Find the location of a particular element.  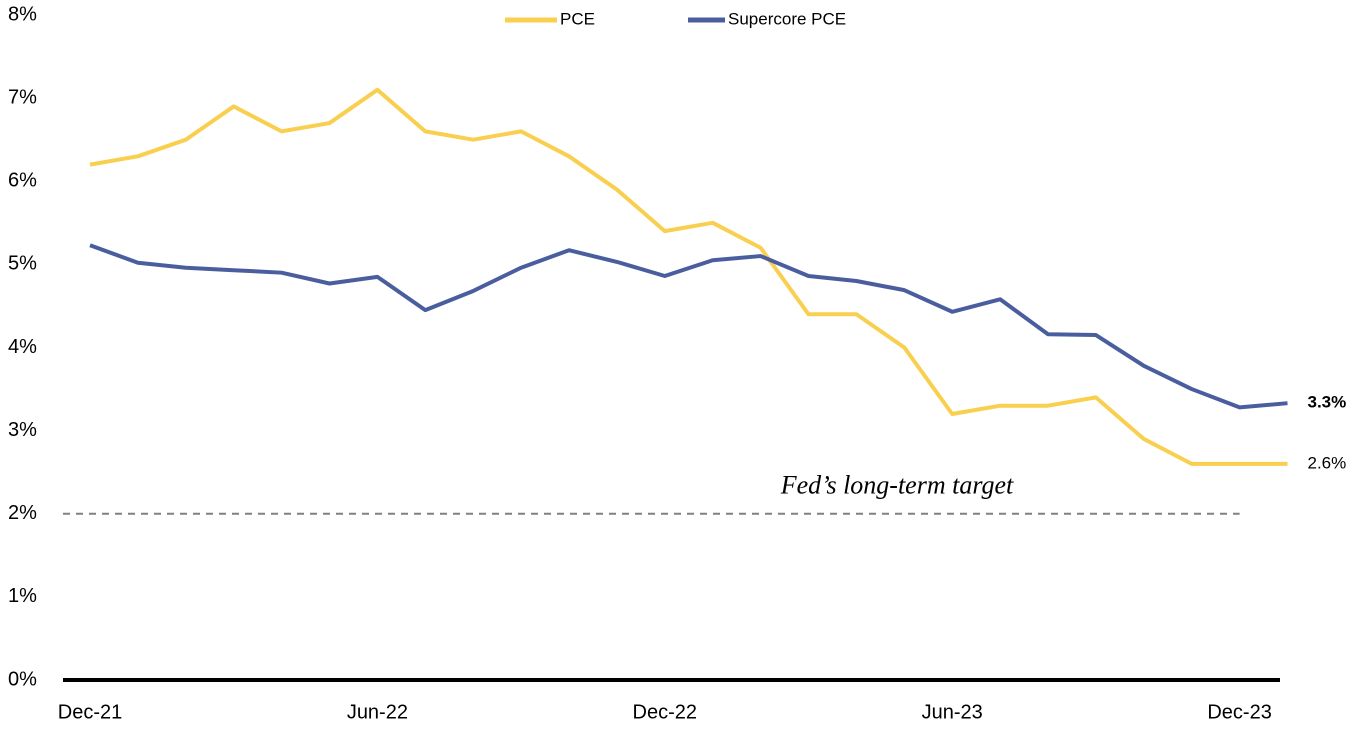

y-tick-label: 2% is located at coordinates (22, 513).